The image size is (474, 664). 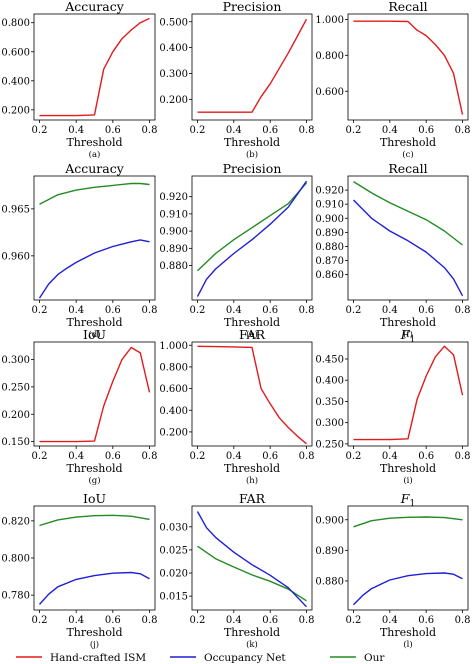 What do you see at coordinates (329, 359) in the screenshot?
I see `y-tick-label: 0.450` at bounding box center [329, 359].